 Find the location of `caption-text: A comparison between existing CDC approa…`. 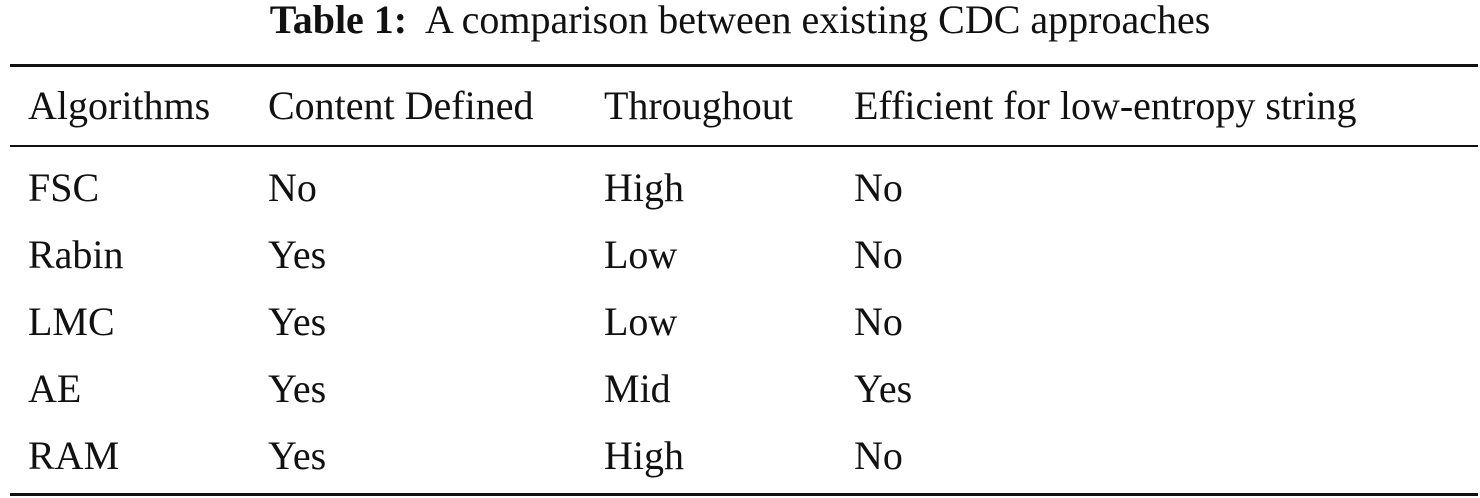

caption-text: A comparison between existing CDC approa… is located at coordinates (817, 21).